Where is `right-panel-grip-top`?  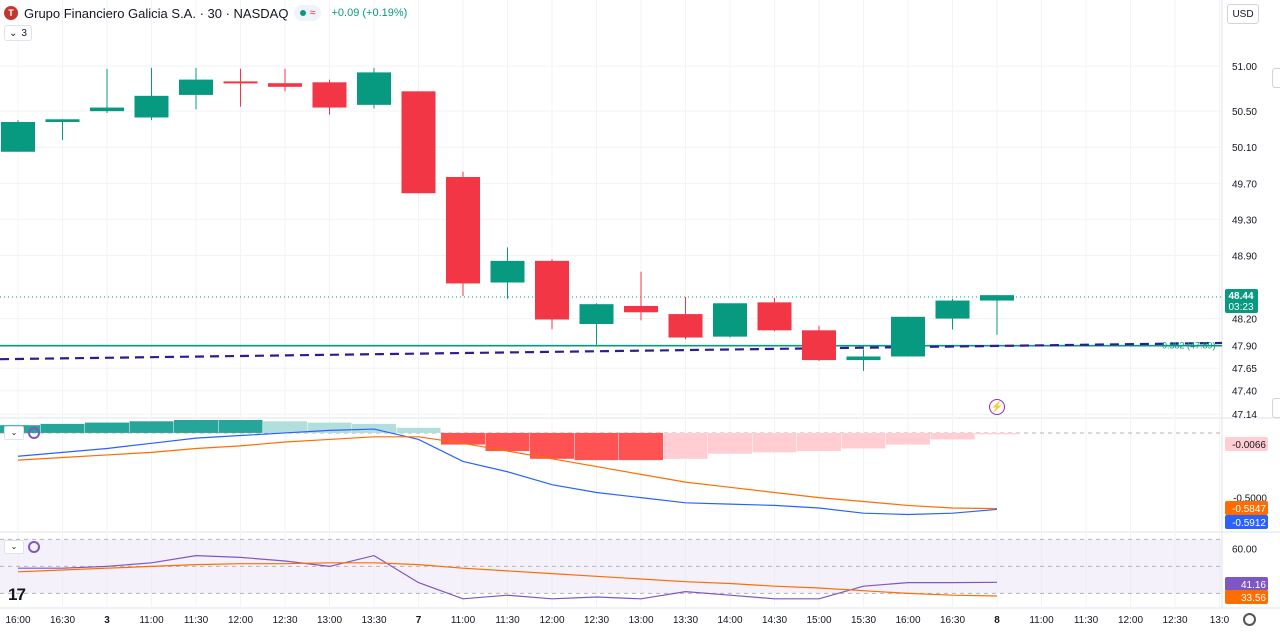 right-panel-grip-top is located at coordinates (1276, 78).